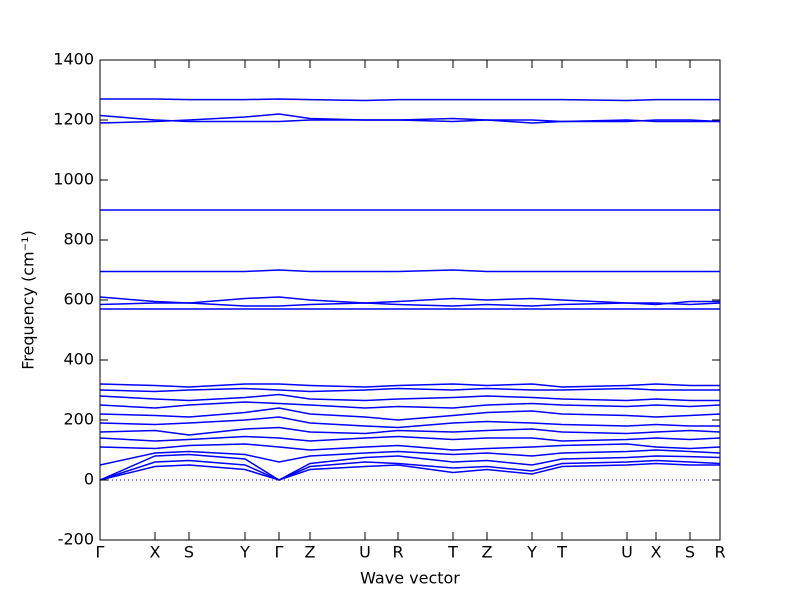 The height and width of the screenshot is (600, 800). I want to click on y-tick-label: 1000, so click(73, 179).